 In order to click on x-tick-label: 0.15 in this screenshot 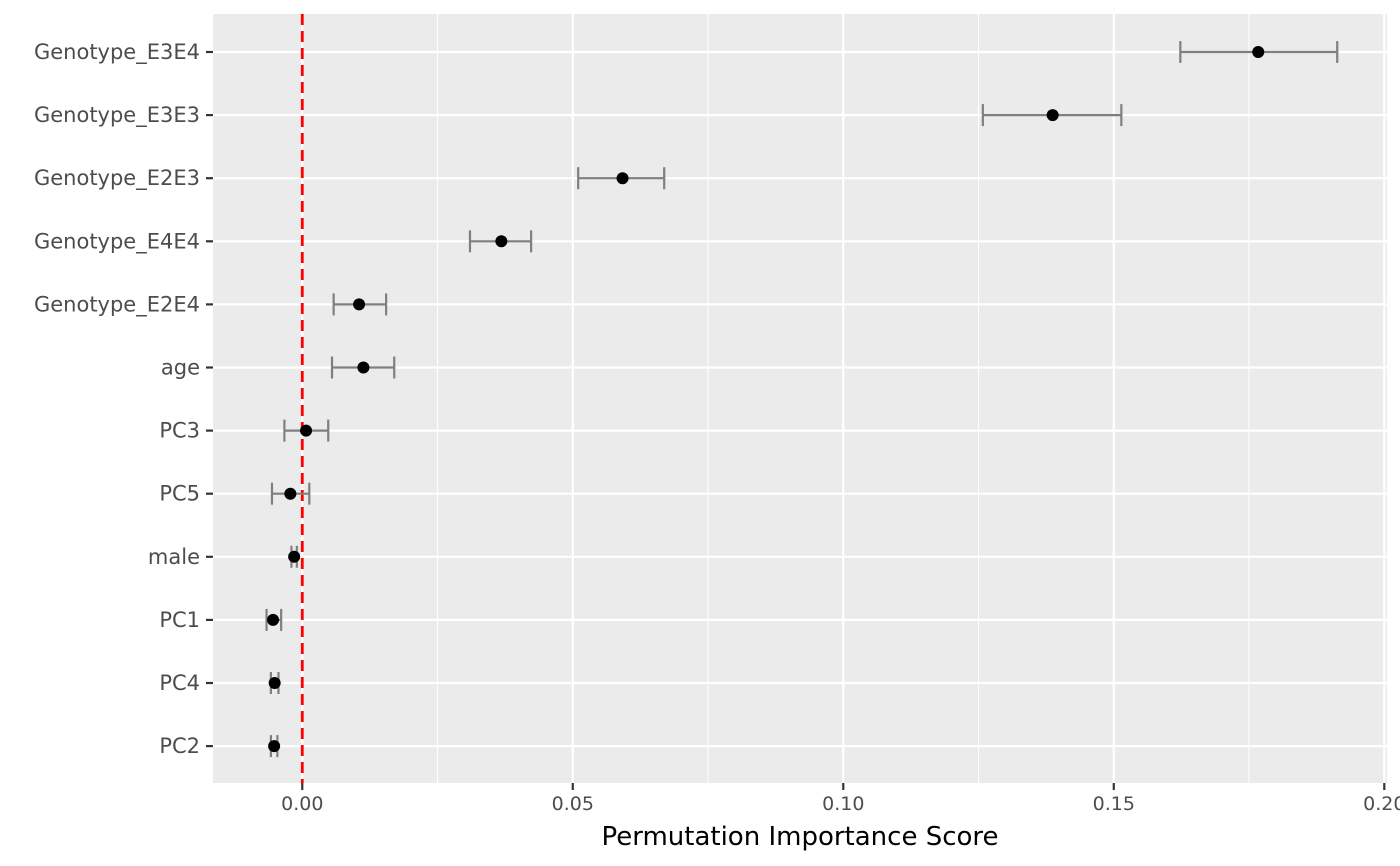, I will do `click(1114, 804)`.